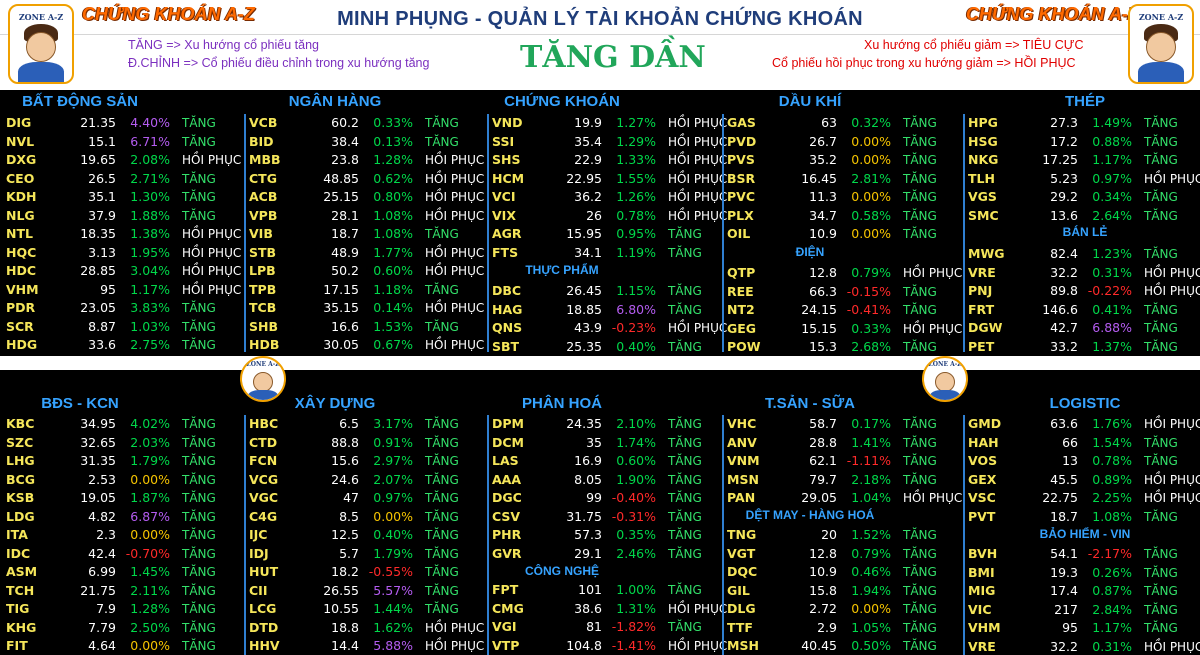  Describe the element at coordinates (742, 141) in the screenshot. I see `ticker: PVD` at that location.